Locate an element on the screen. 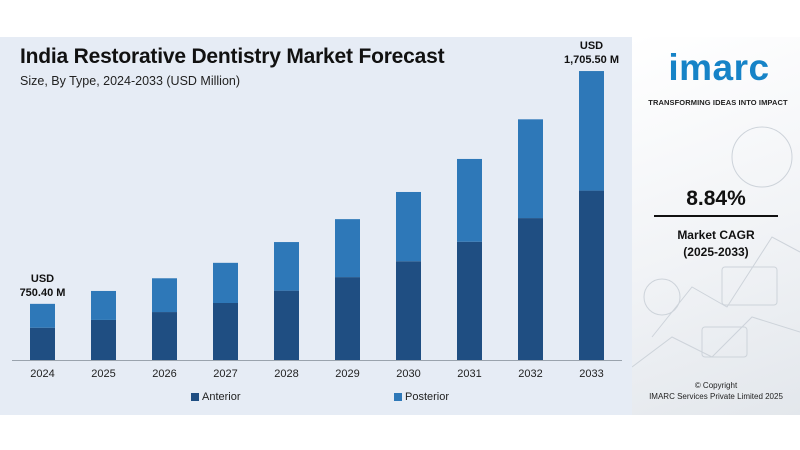 The image size is (800, 450). logo-tagline: TRANSFORMING IDEAS INTO IMPACT is located at coordinates (718, 102).